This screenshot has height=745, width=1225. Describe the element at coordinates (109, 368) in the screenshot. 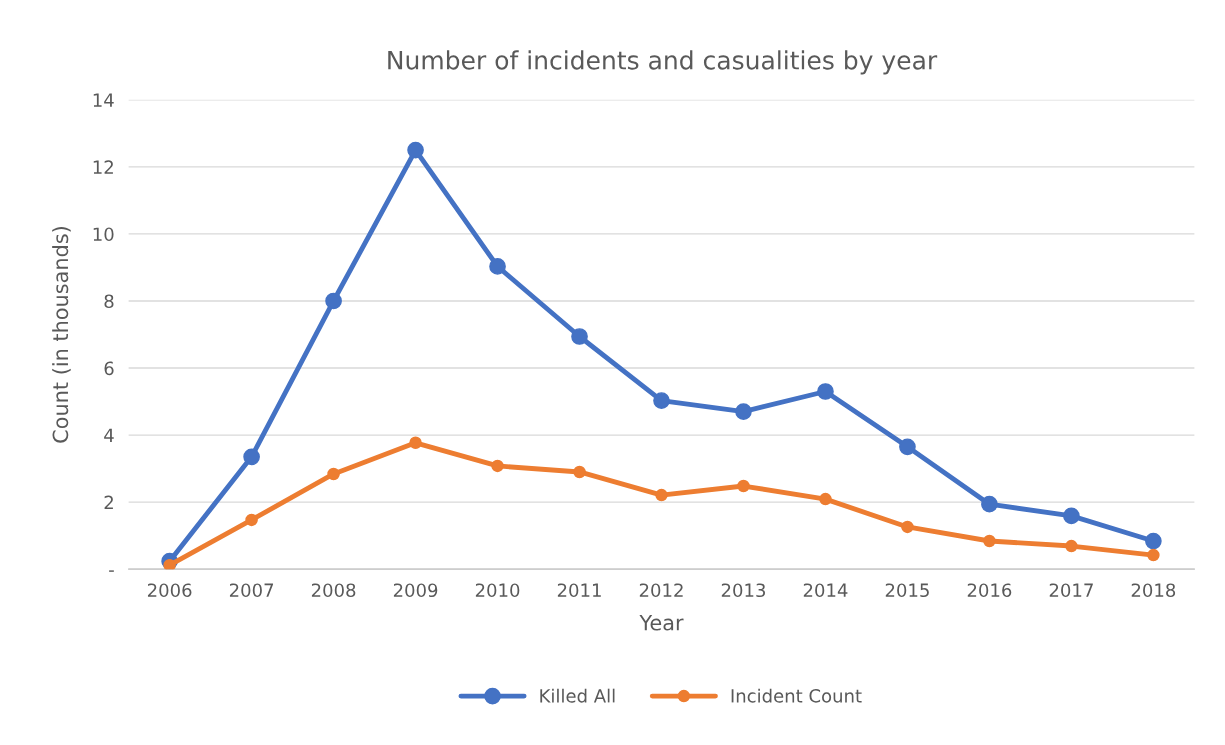

I see `y-tick-label: 6` at that location.